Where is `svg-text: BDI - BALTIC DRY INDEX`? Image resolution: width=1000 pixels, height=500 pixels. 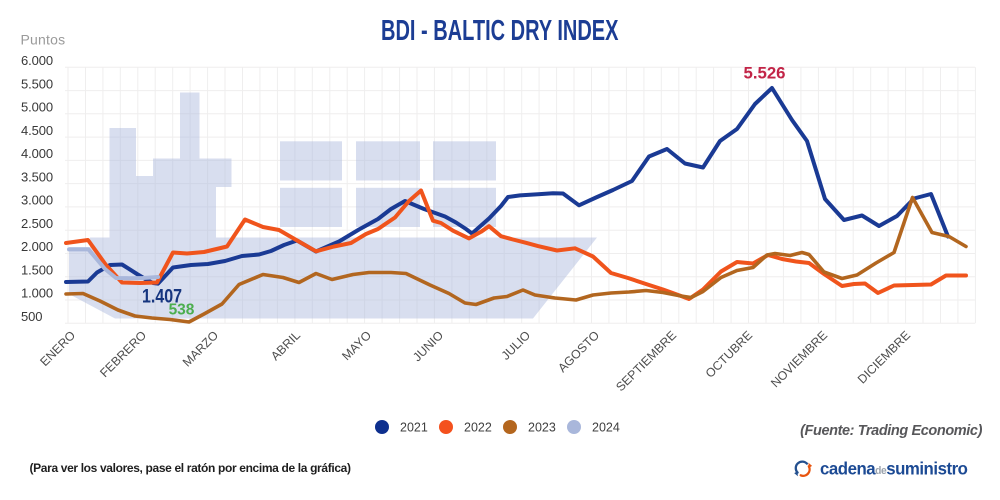 svg-text: BDI - BALTIC DRY INDEX is located at coordinates (500, 31).